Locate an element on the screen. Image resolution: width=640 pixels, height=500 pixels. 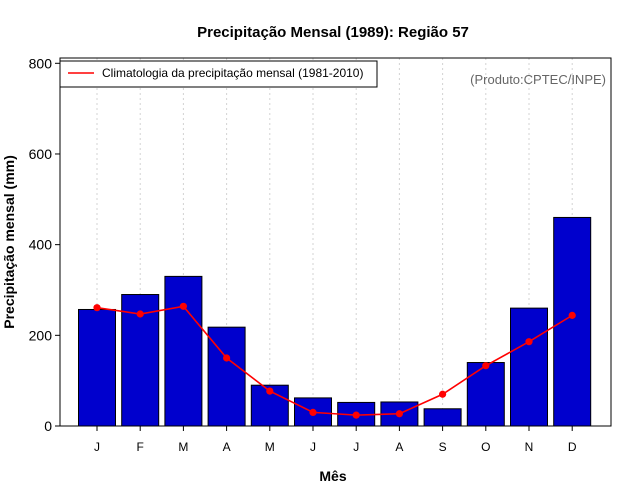
y-axis-label: Precipitação mensal (mm) is located at coordinates (9, 242).